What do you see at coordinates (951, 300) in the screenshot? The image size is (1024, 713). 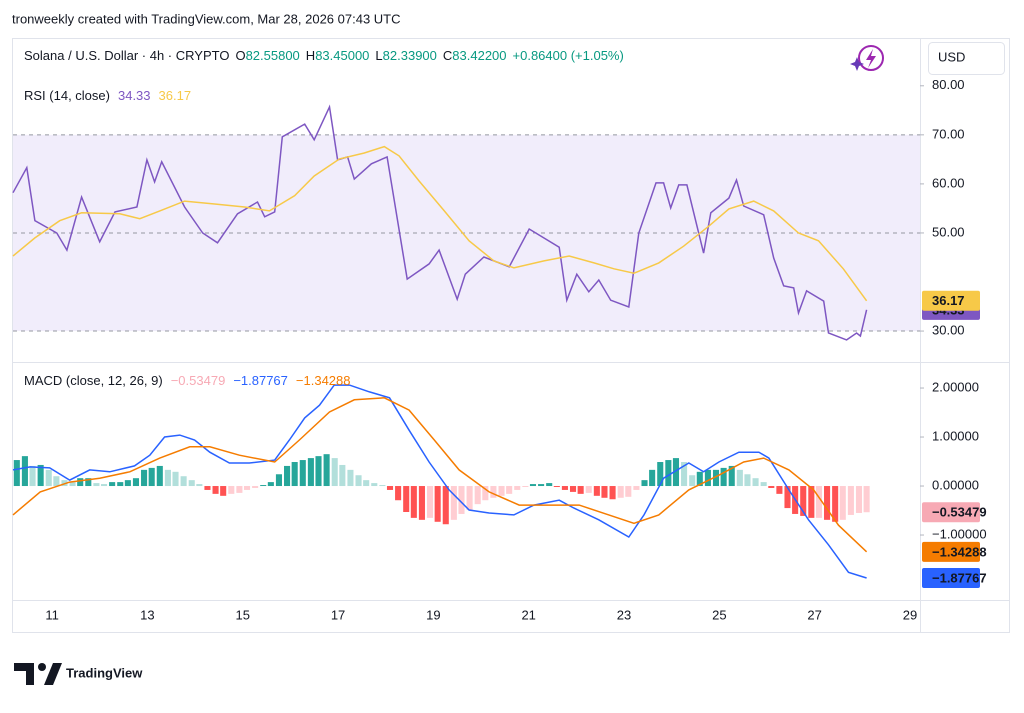 I see `price-badge` at bounding box center [951, 300].